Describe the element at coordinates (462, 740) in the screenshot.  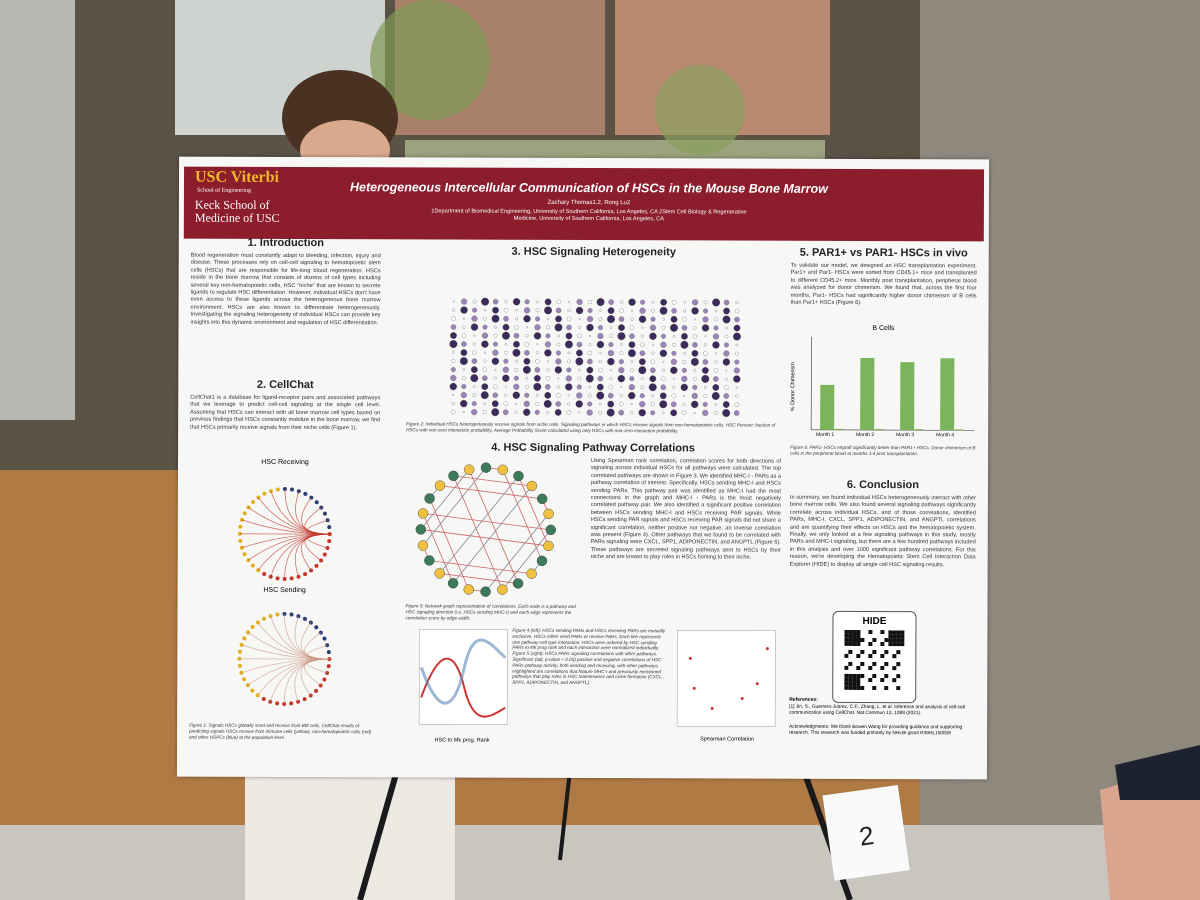
I see `x-axis-label: HSC to Mk prog. Rank` at that location.